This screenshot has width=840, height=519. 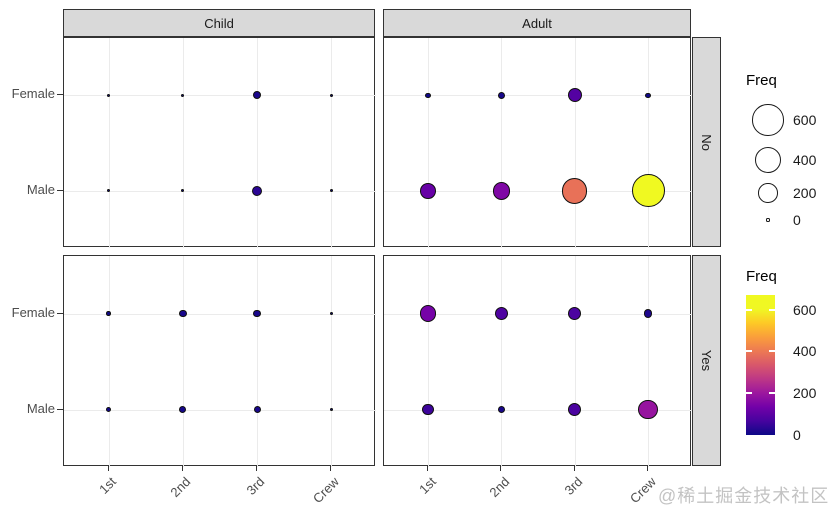 I want to click on bubble-adult-no-male-3rd, so click(x=574, y=190).